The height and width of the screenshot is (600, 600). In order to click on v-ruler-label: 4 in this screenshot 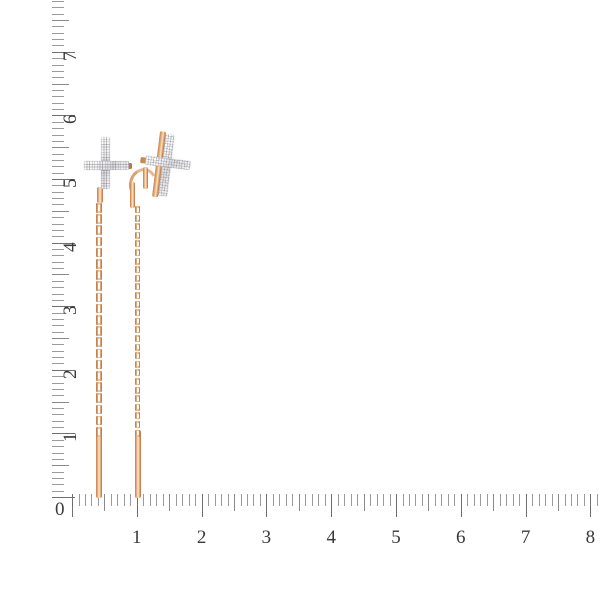, I will do `click(70, 247)`.